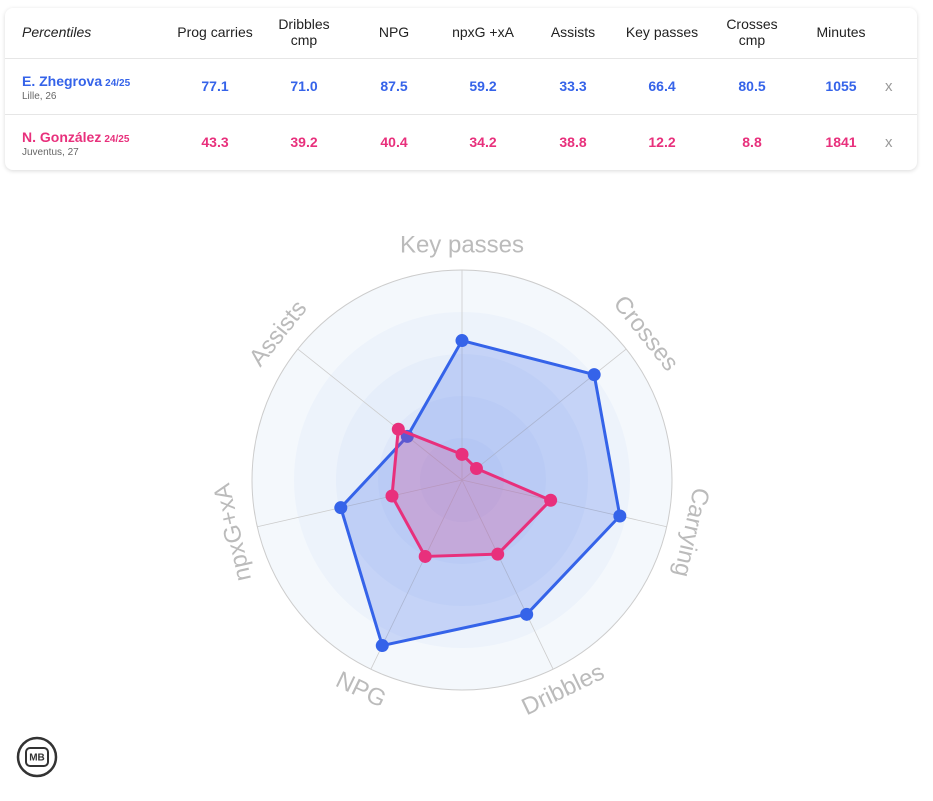  What do you see at coordinates (215, 86) in the screenshot?
I see `percentile-value: 77.1` at bounding box center [215, 86].